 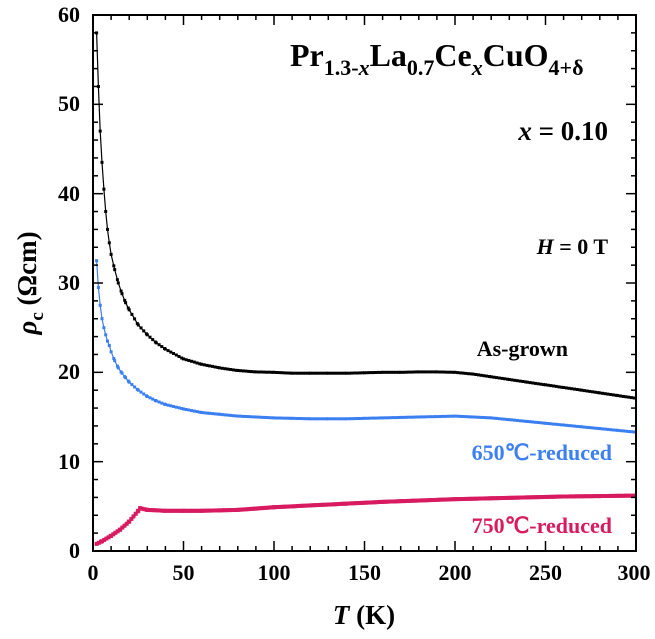 I want to click on series-label-750-reduced: 750℃-reduced, so click(x=542, y=525).